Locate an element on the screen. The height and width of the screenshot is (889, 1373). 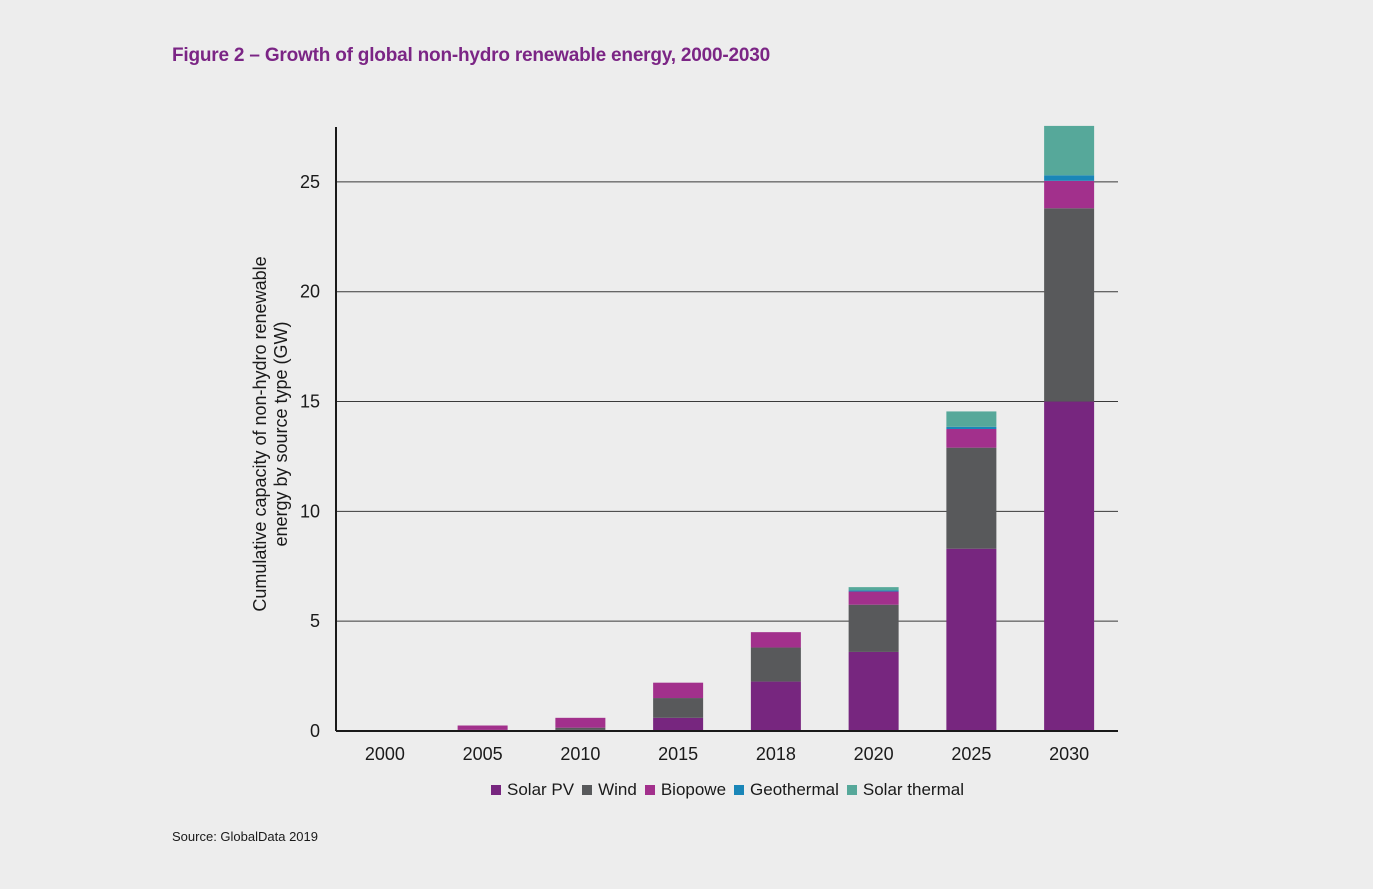
x-tick-label: 2000 is located at coordinates (385, 754).